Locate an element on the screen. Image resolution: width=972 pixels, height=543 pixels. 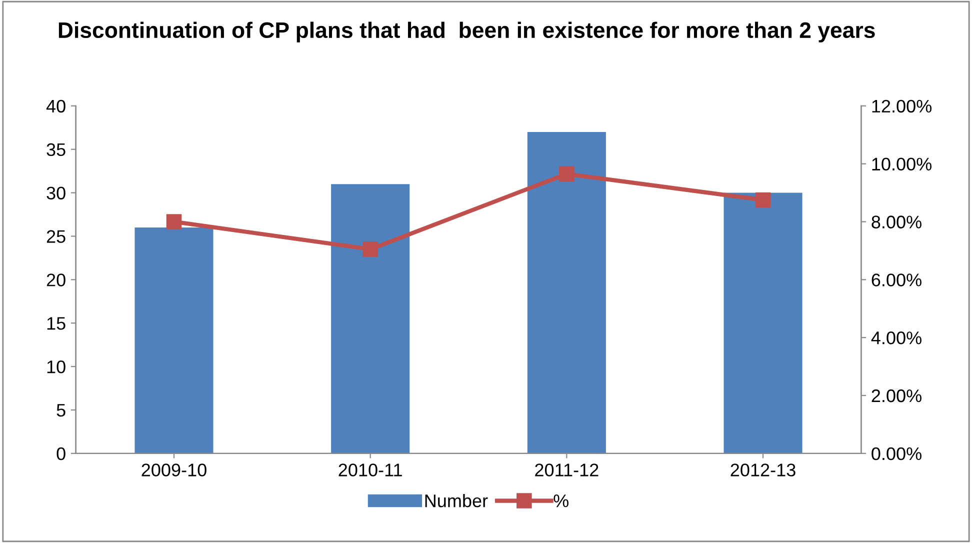
chart-title: Discontinuation of CP plans that had been in existence for more than 2 years is located at coordinates (466, 32).